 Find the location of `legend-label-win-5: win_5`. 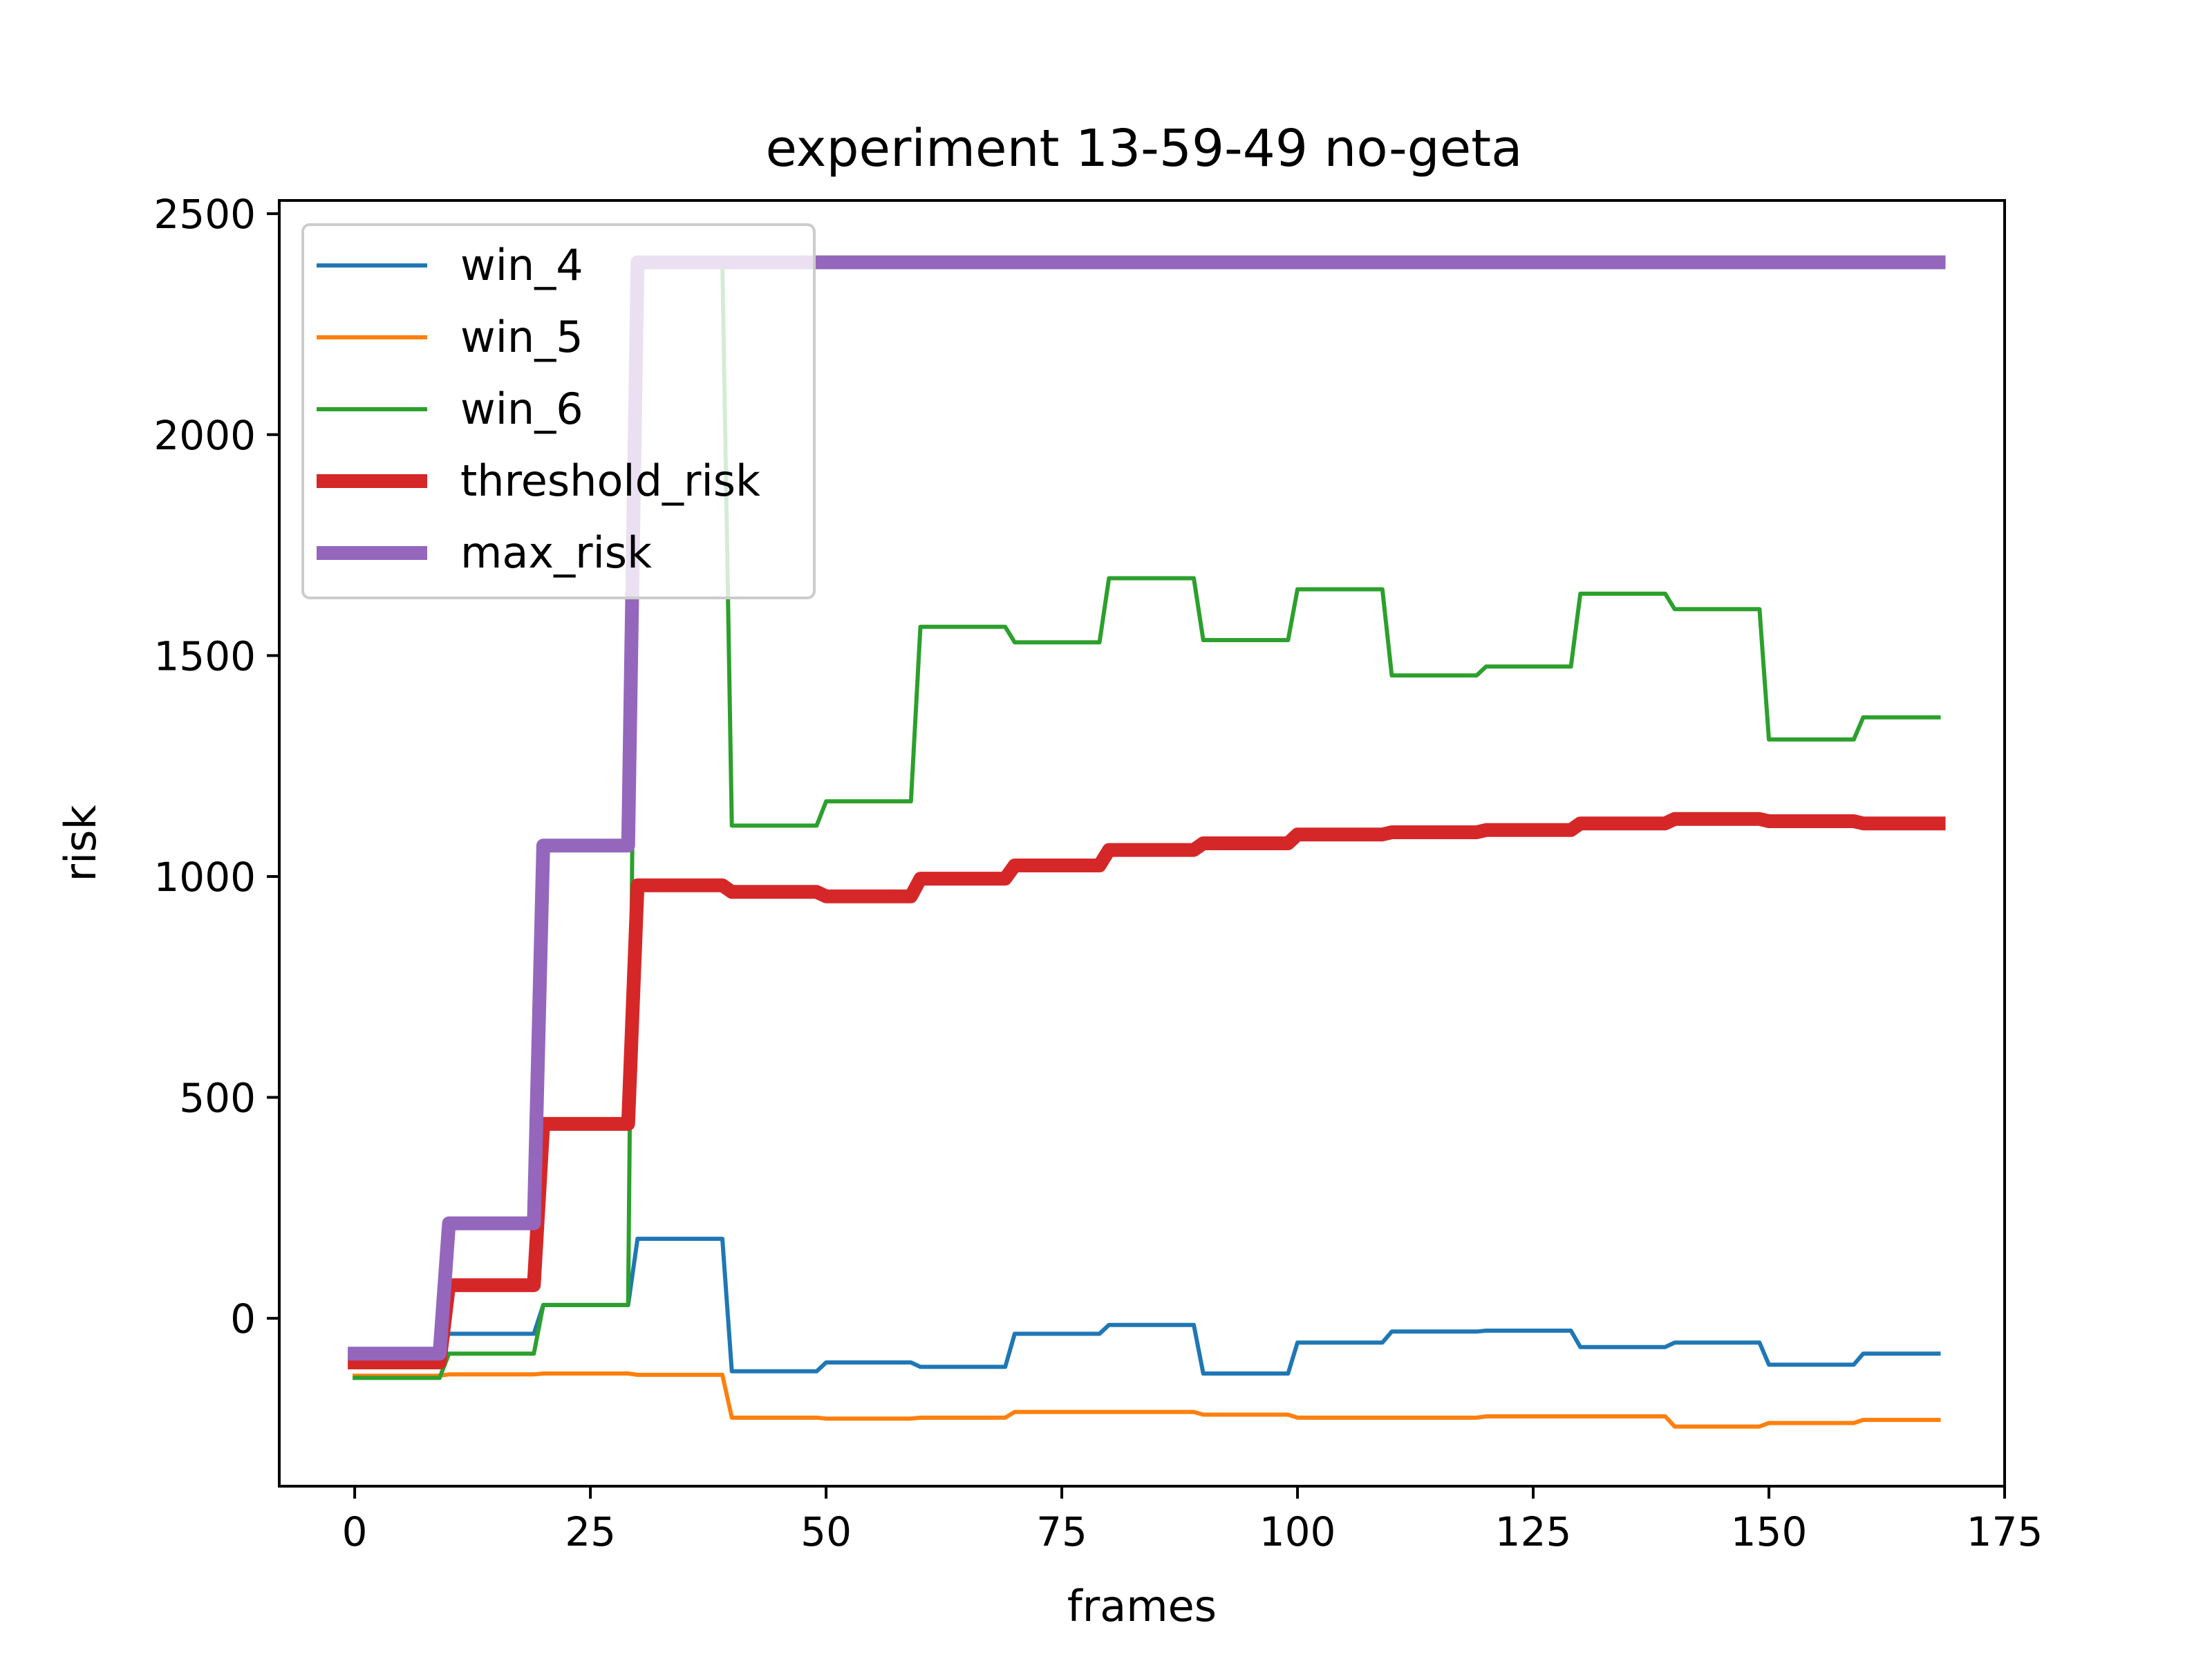

legend-label-win-5: win_5 is located at coordinates (521, 337).